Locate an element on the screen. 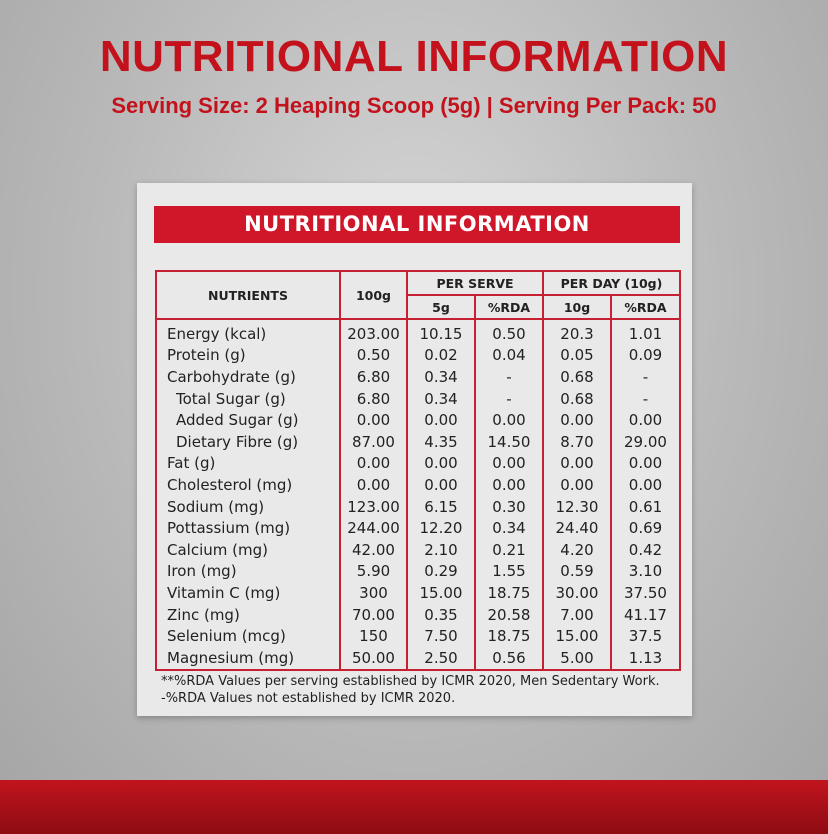 The height and width of the screenshot is (834, 828). header-cell: PER DAY (10g) is located at coordinates (611, 283).